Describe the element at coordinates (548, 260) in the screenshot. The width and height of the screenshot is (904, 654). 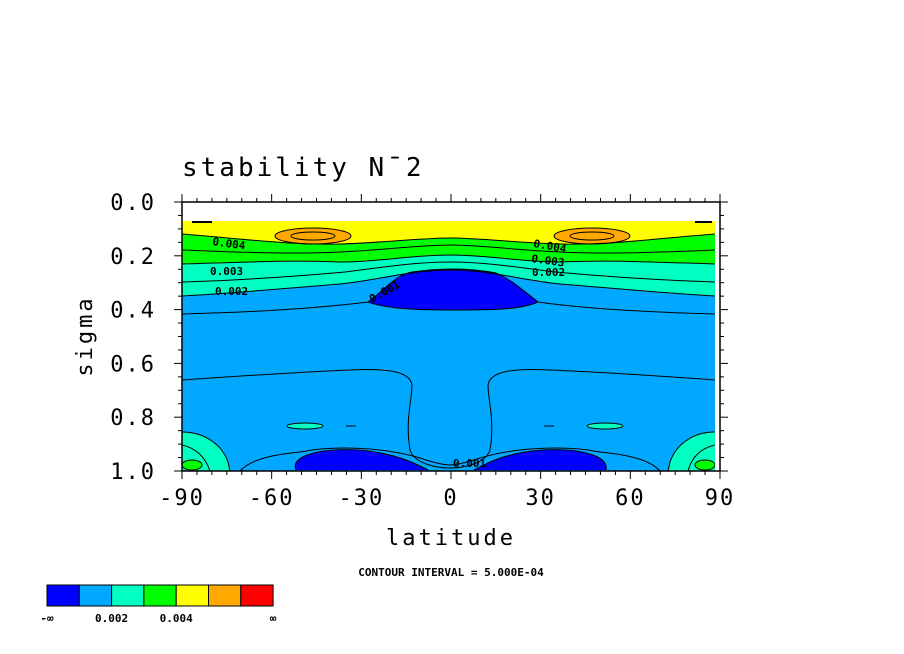
I see `contour-label-right-0003: 0.003` at that location.